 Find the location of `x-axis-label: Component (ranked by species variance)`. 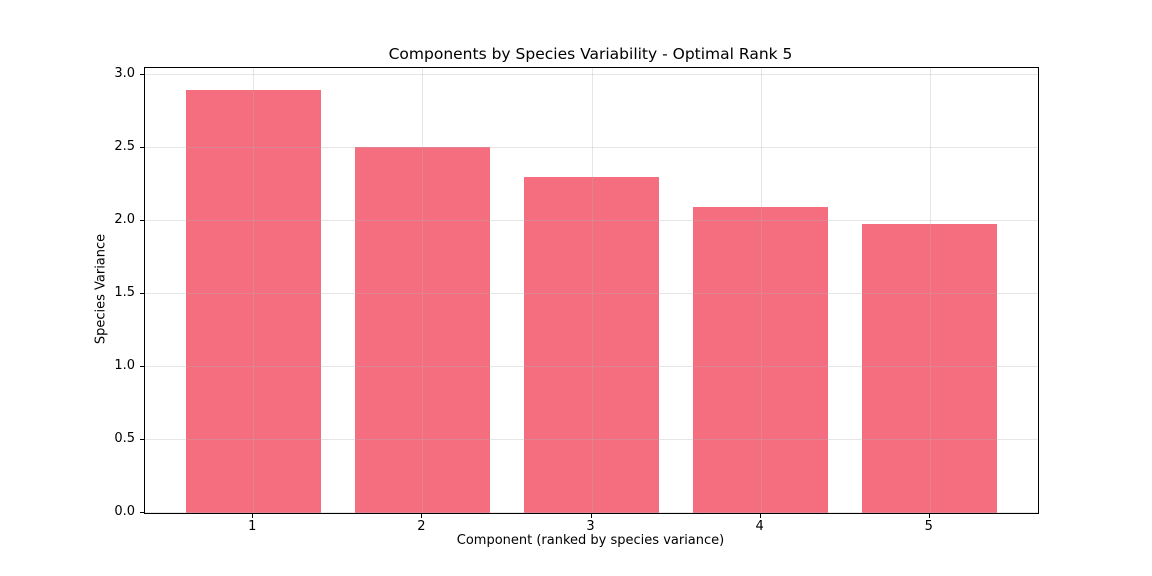

x-axis-label: Component (ranked by species variance) is located at coordinates (590, 540).